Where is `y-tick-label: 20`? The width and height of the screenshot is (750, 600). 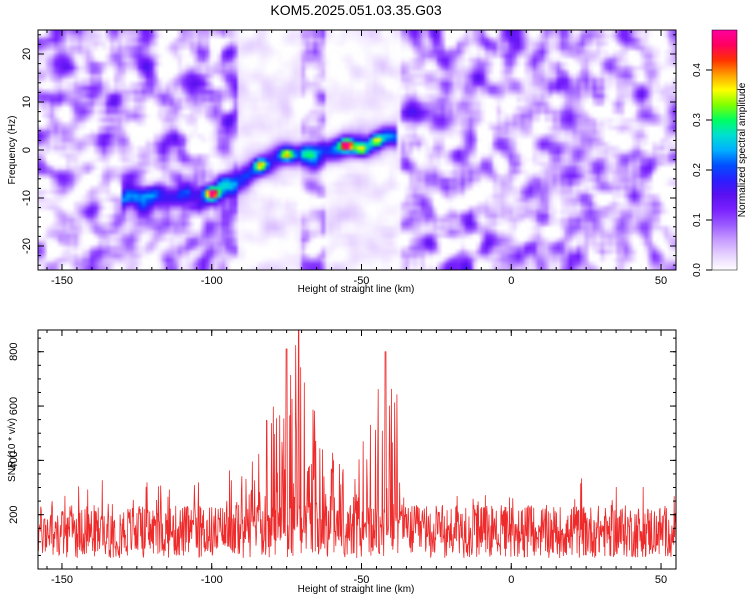 y-tick-label: 20 is located at coordinates (27, 54).